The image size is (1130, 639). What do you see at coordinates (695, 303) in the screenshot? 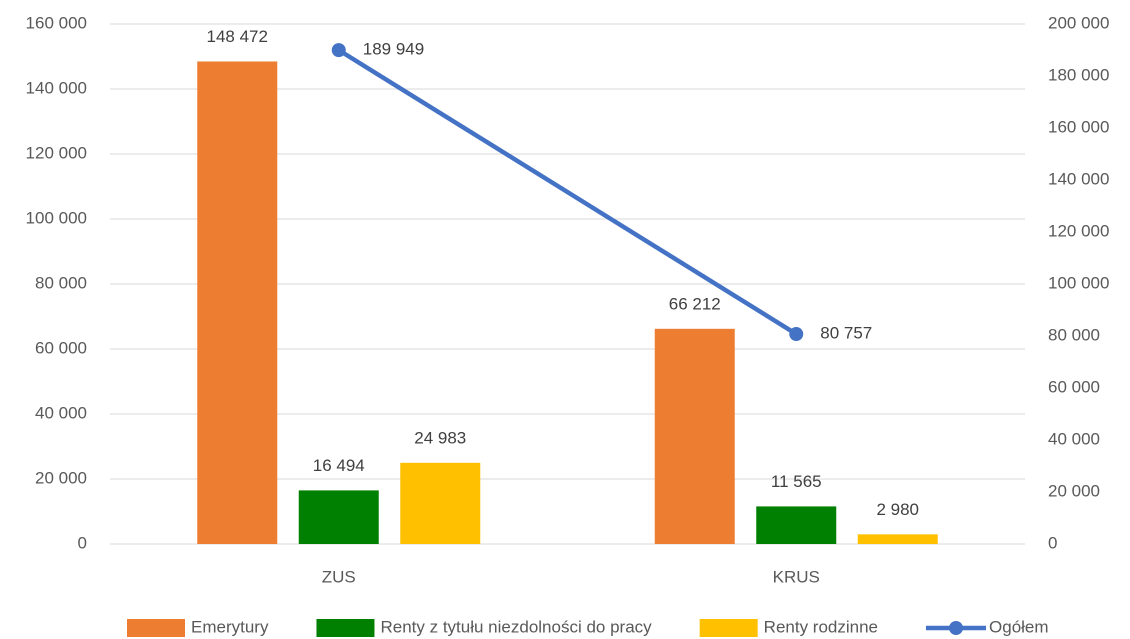
I see `data-label: 66 212` at bounding box center [695, 303].